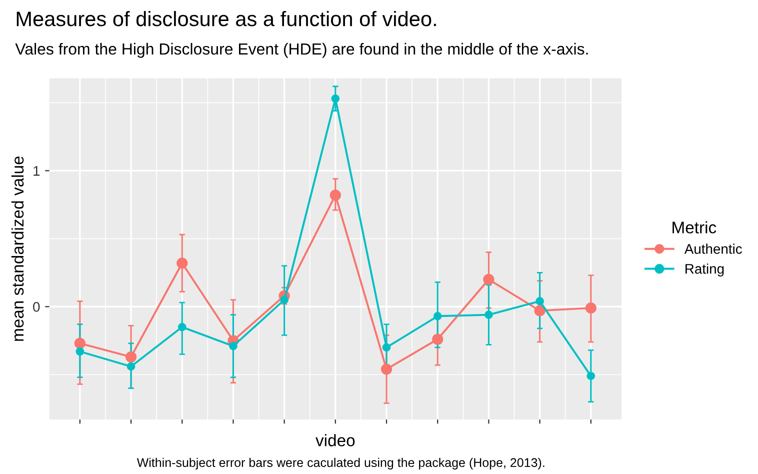 Image resolution: width=758 pixels, height=474 pixels. Describe the element at coordinates (705, 270) in the screenshot. I see `legend-label: Rating` at that location.